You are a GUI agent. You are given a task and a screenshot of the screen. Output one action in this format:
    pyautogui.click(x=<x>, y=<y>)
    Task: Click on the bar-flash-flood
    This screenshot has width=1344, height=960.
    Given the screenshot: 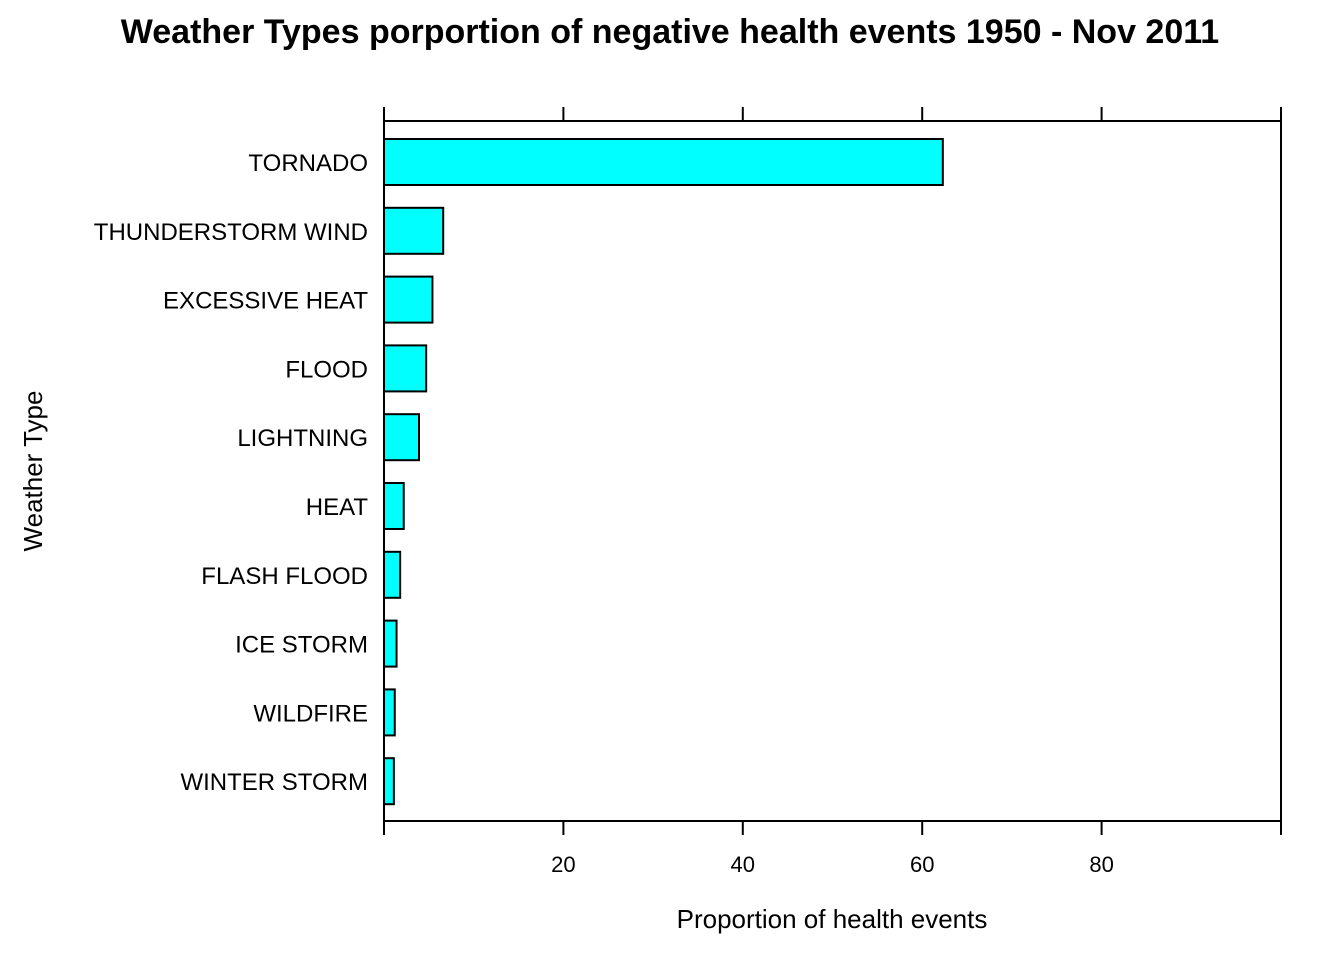 What is the action you would take?
    pyautogui.click(x=392, y=574)
    